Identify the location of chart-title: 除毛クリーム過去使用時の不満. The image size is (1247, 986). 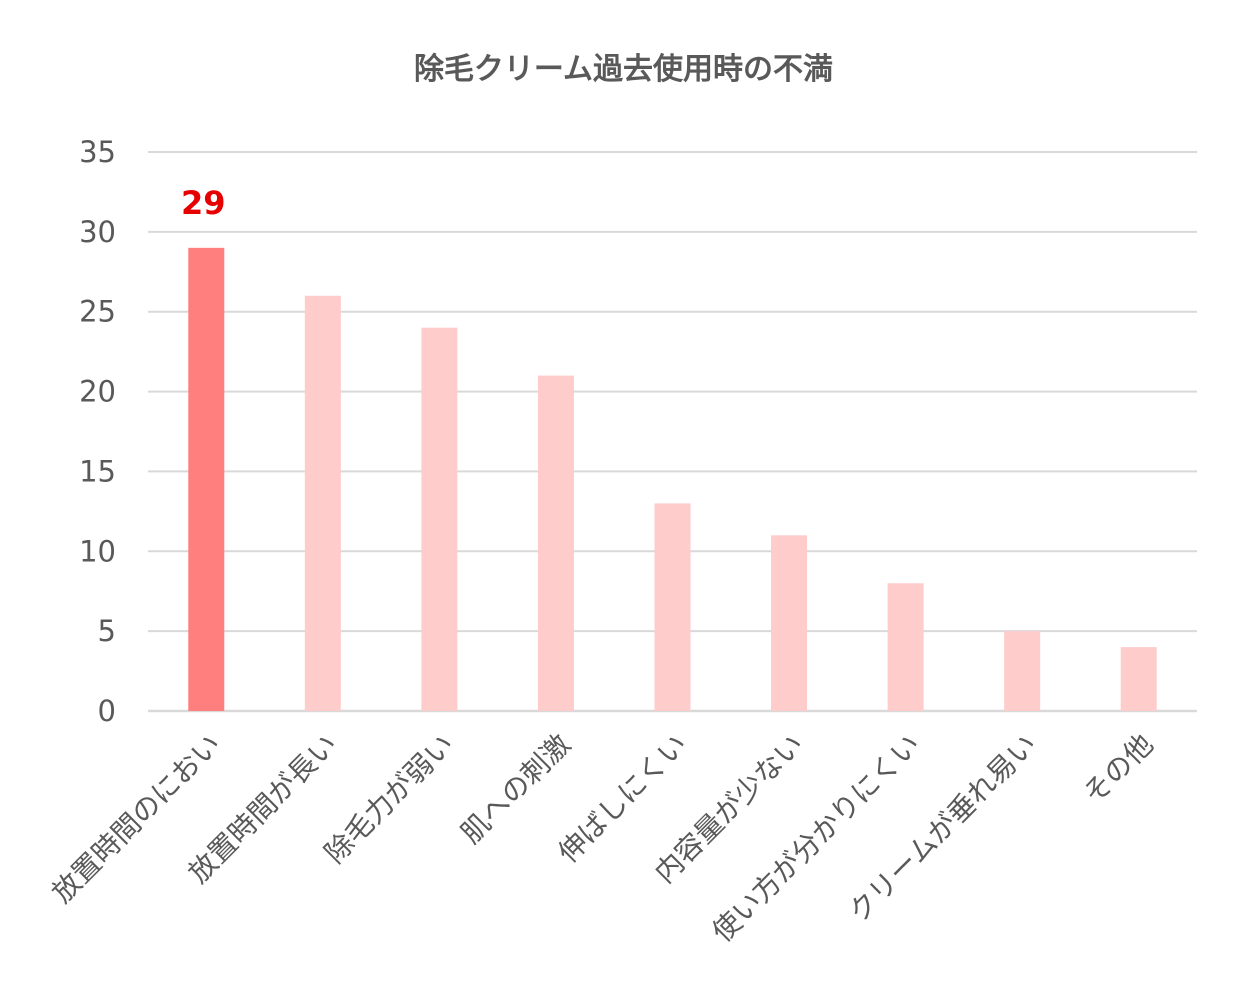
(623, 69).